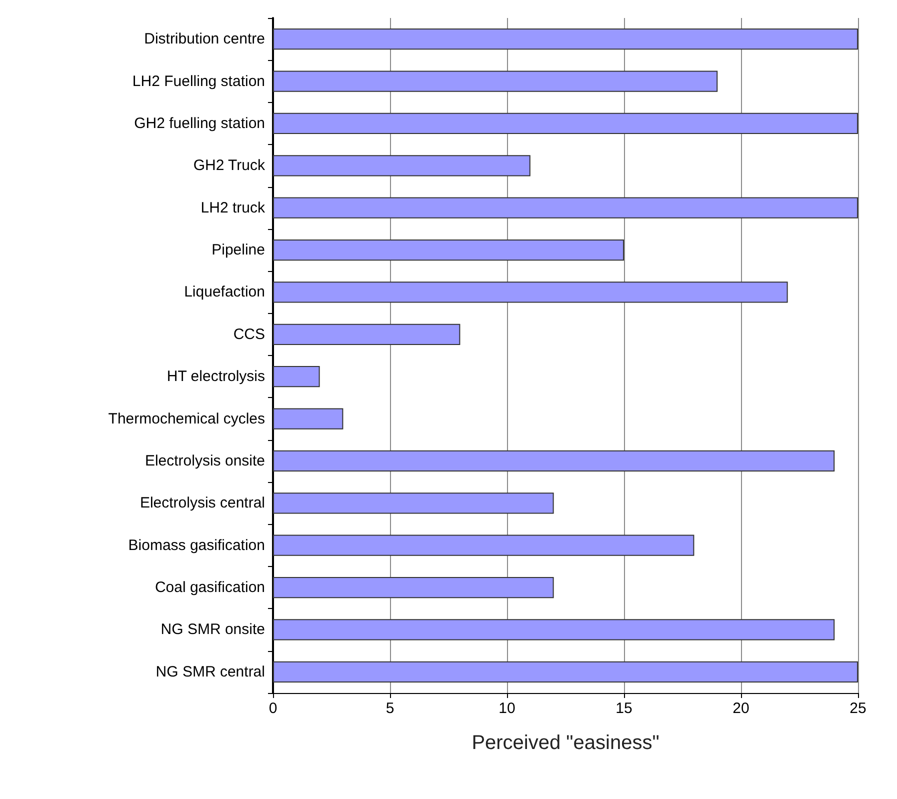 This screenshot has width=897, height=799. Describe the element at coordinates (210, 671) in the screenshot. I see `y-tick-label: NG SMR central` at that location.